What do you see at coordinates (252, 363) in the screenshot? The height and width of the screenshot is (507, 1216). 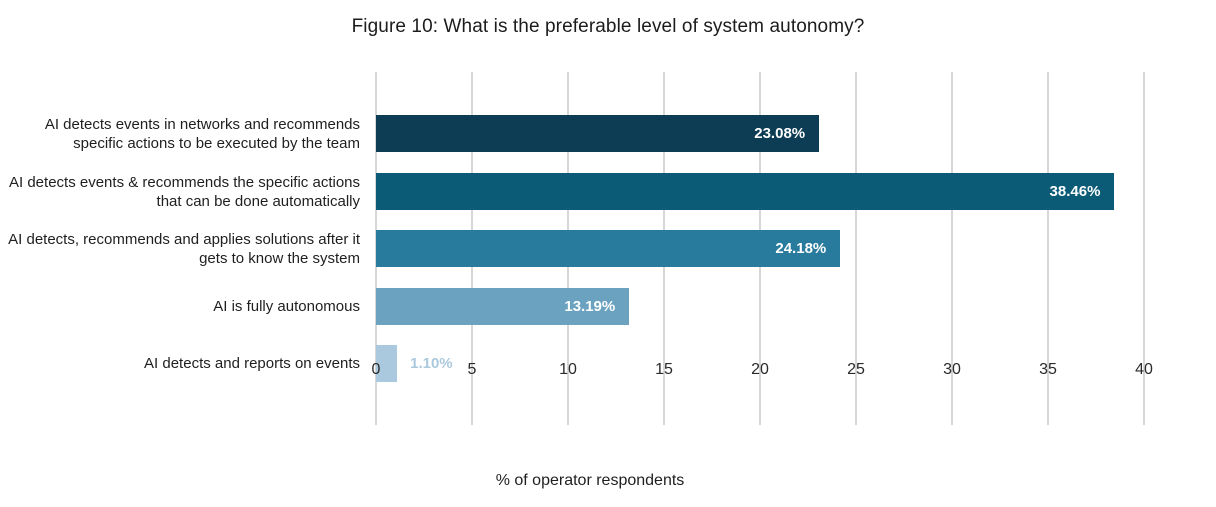 I see `category-label: AI detects and reports on events` at bounding box center [252, 363].